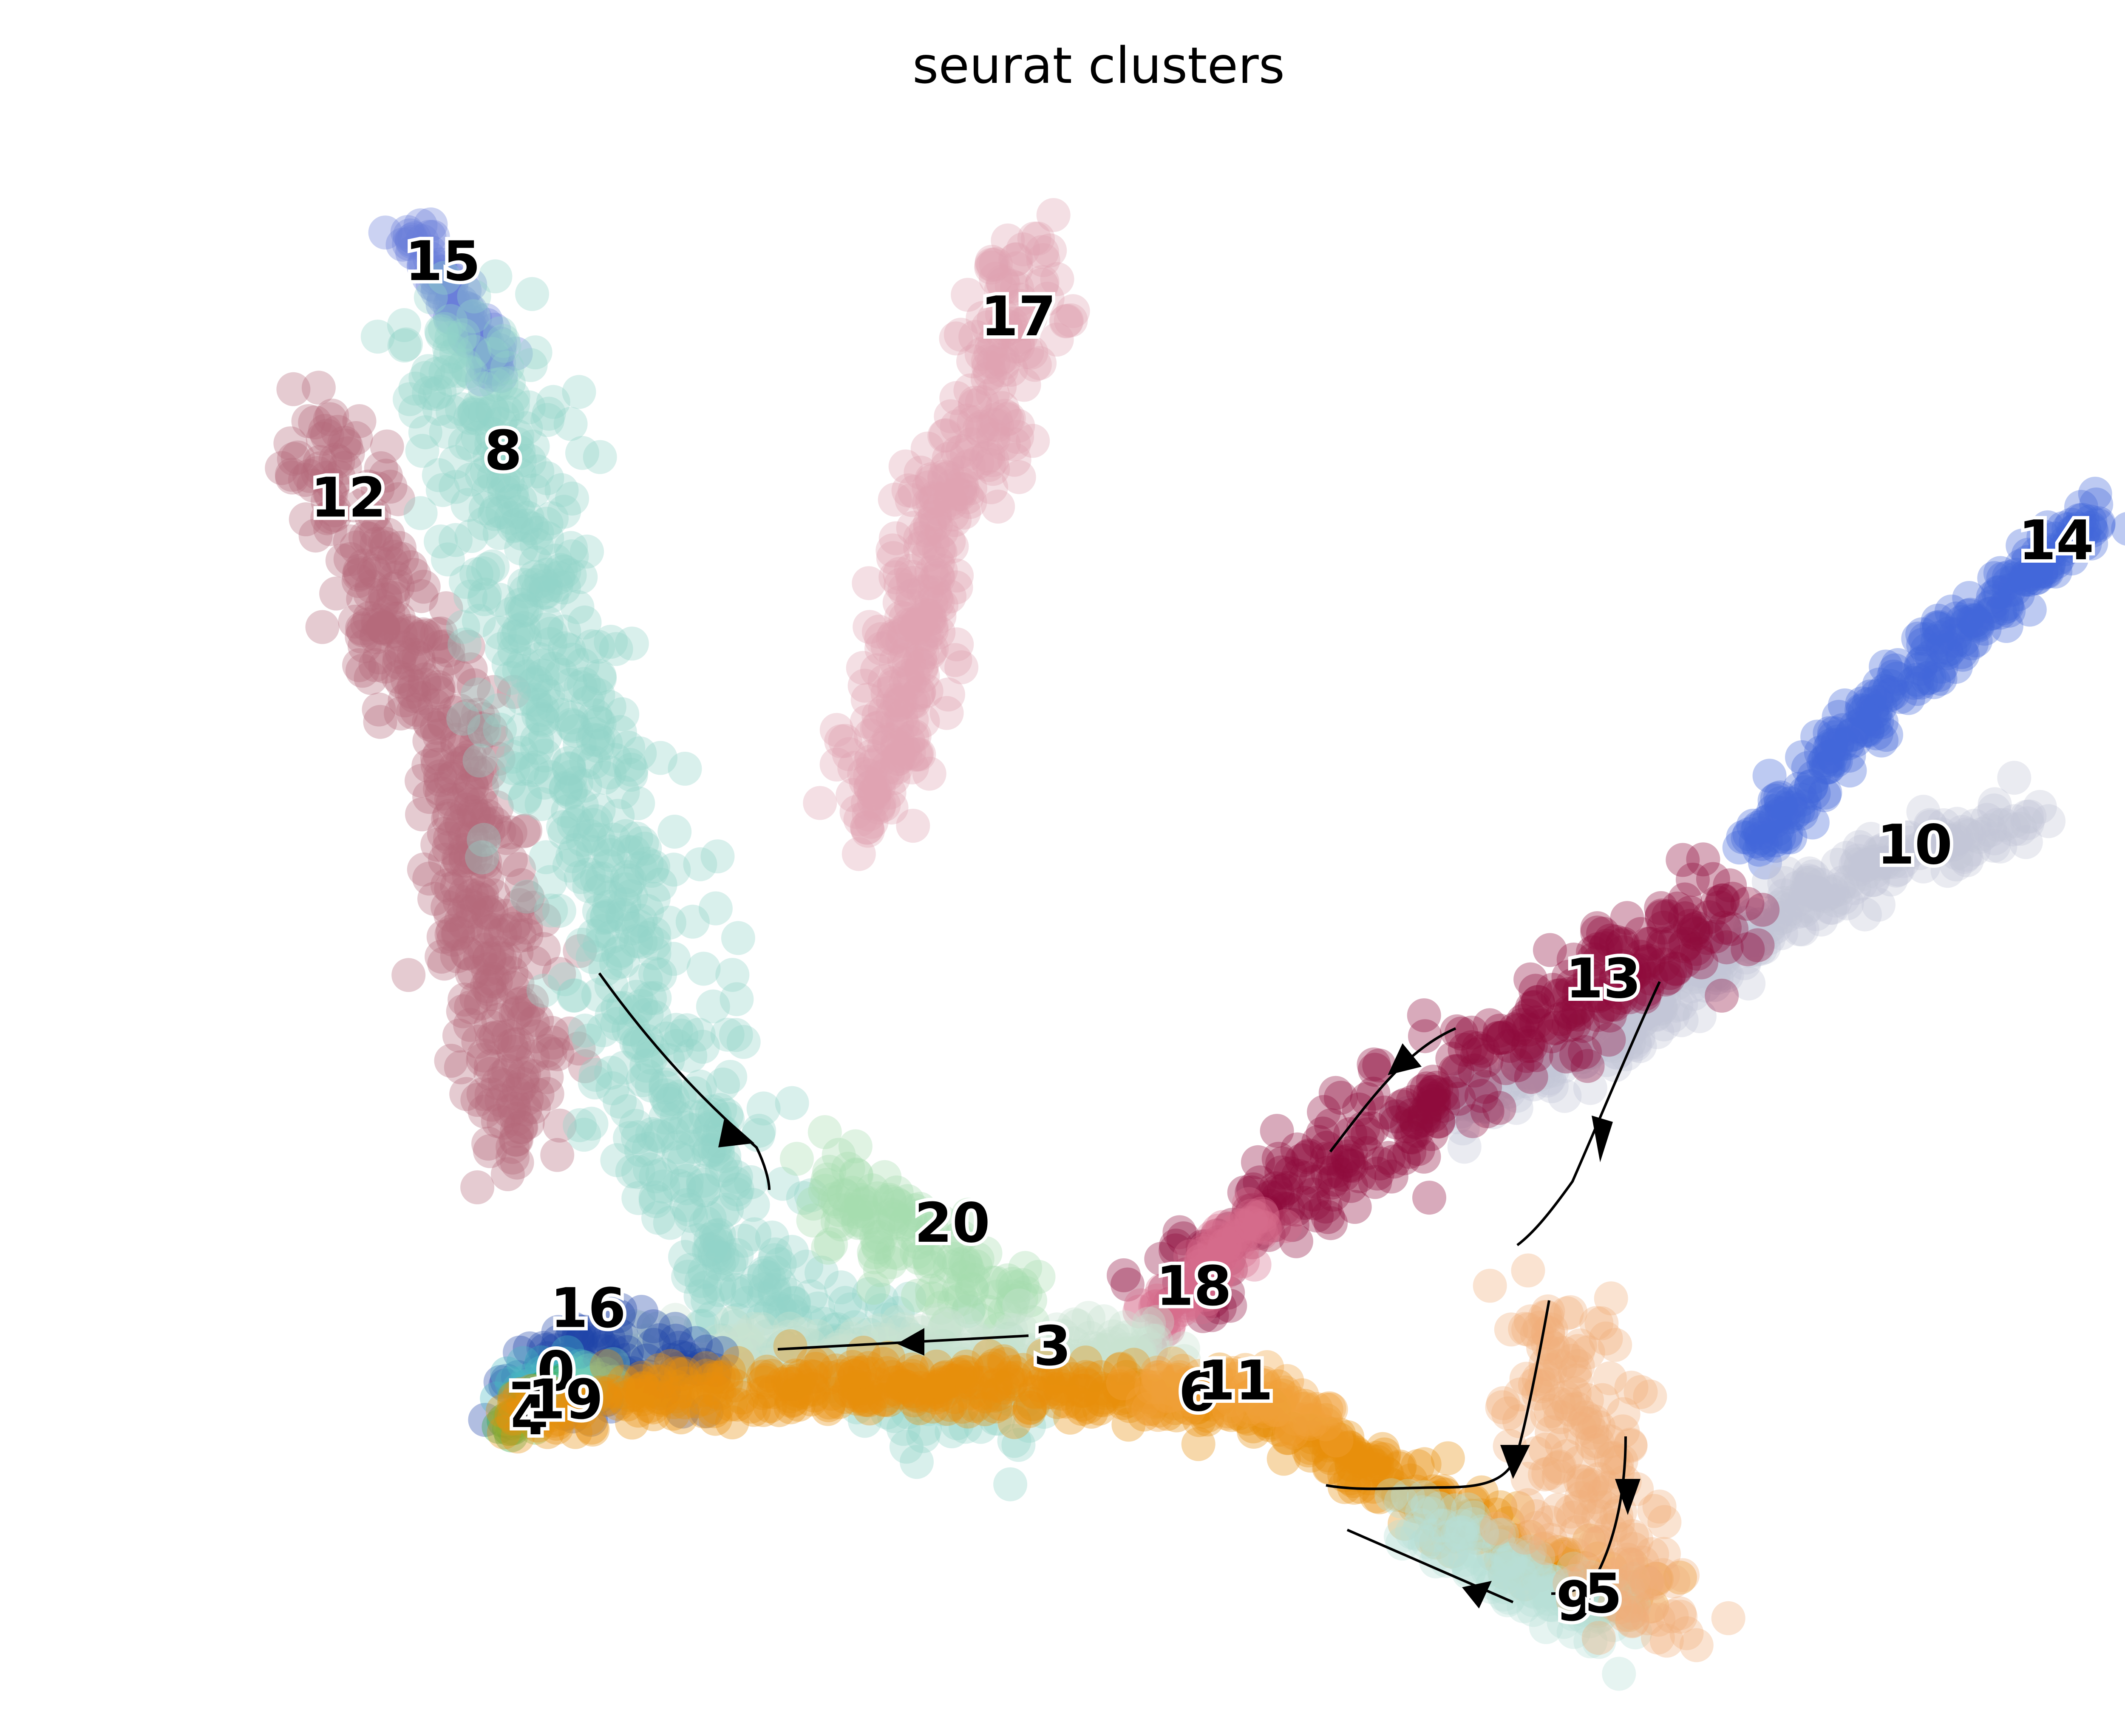 Image resolution: width=2125 pixels, height=1736 pixels. I want to click on cluster-label-12: 12, so click(348, 499).